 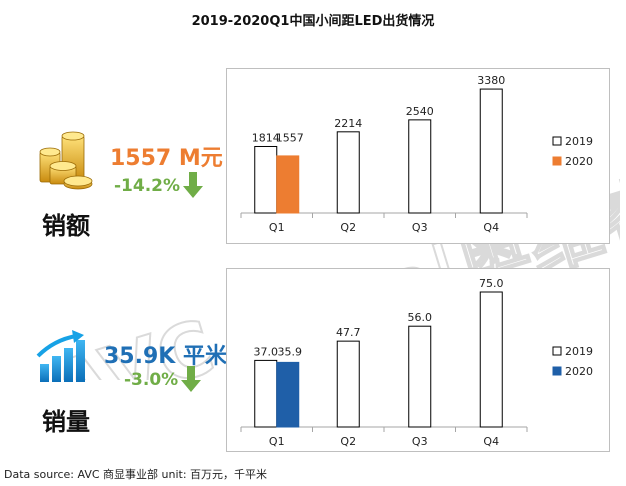 What do you see at coordinates (66, 160) in the screenshot?
I see `gold-coins-icon` at bounding box center [66, 160].